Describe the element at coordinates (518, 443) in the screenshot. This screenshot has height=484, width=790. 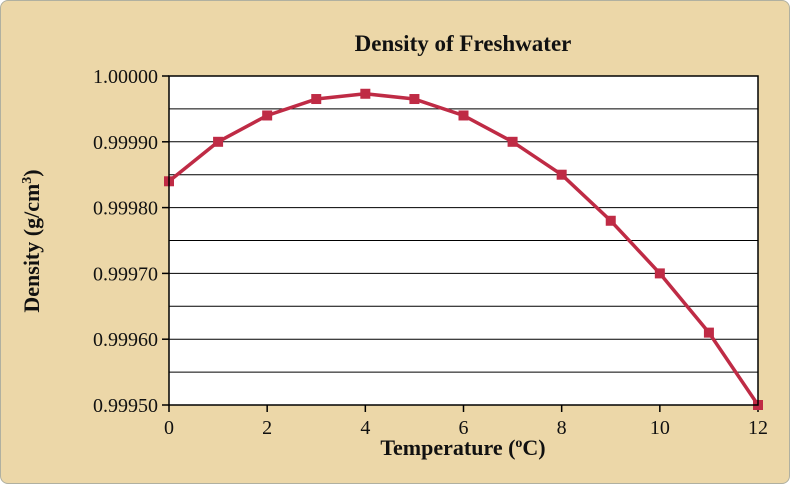
I see `x-axis-label-superscript: o` at that location.